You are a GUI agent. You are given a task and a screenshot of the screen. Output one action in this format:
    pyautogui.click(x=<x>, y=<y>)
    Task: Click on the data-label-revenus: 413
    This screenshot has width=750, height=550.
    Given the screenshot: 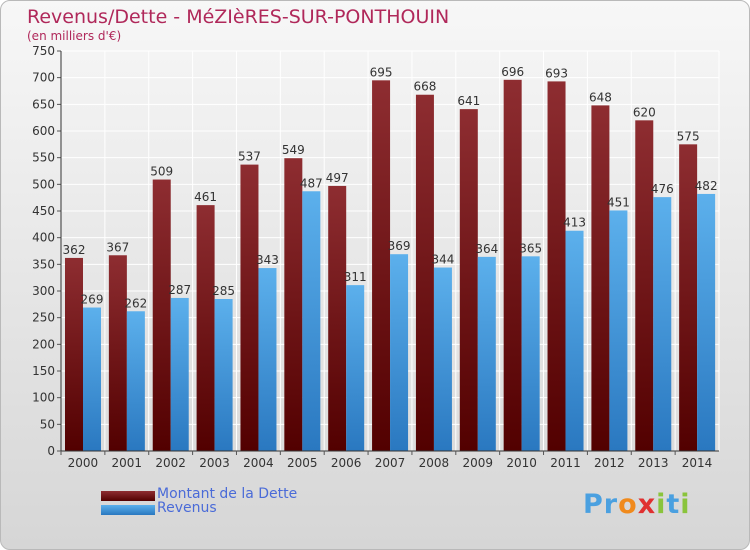 What is the action you would take?
    pyautogui.click(x=574, y=223)
    